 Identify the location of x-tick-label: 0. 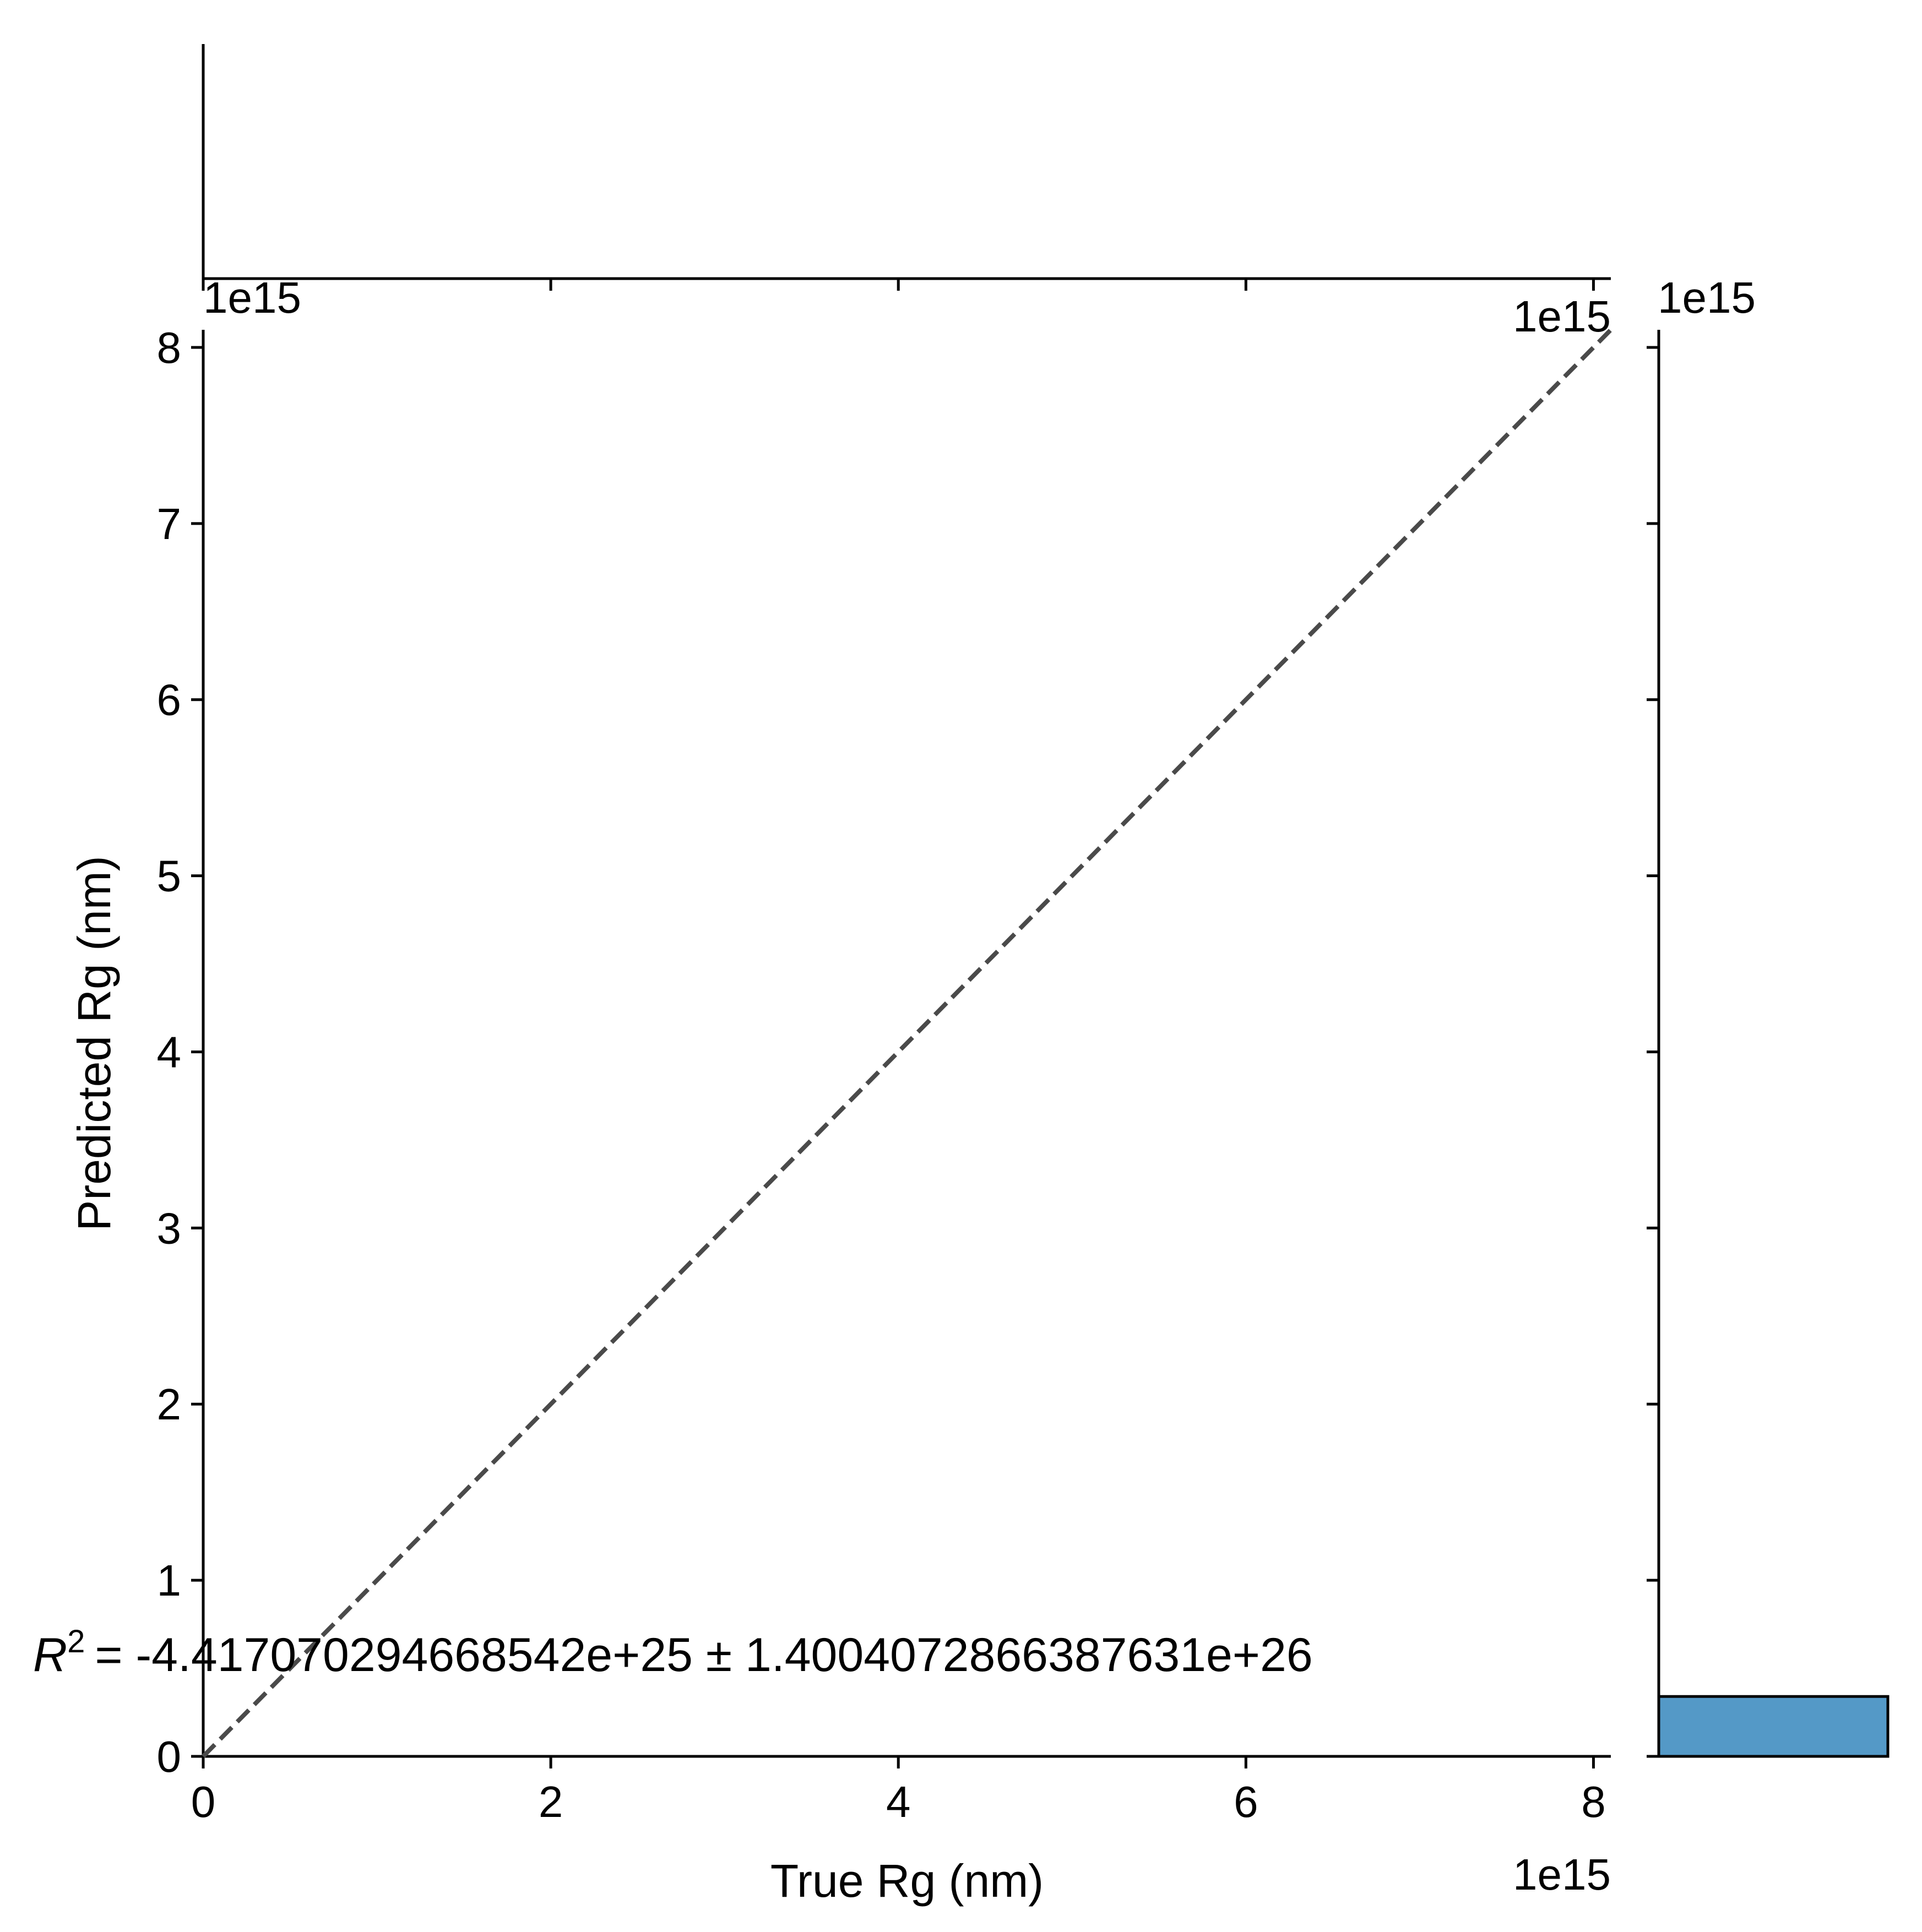
(203, 1802).